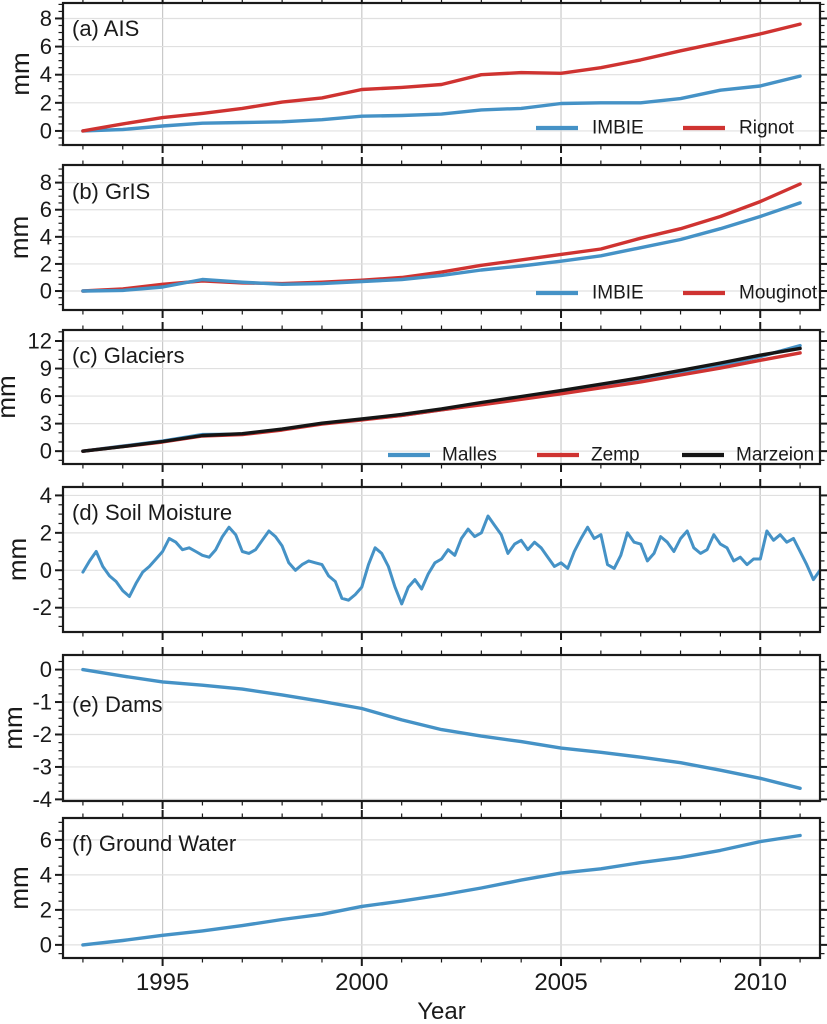  I want to click on legend-label: Zemp, so click(615, 455).